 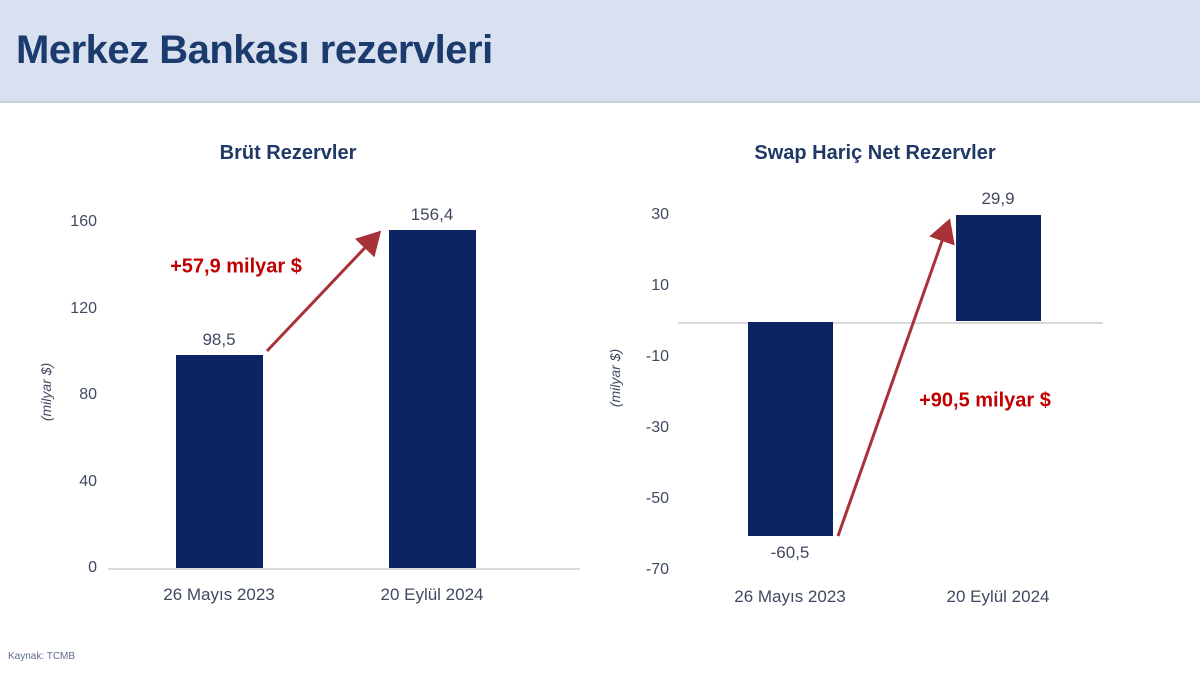 I want to click on increase-arrow-swap, so click(x=895, y=377).